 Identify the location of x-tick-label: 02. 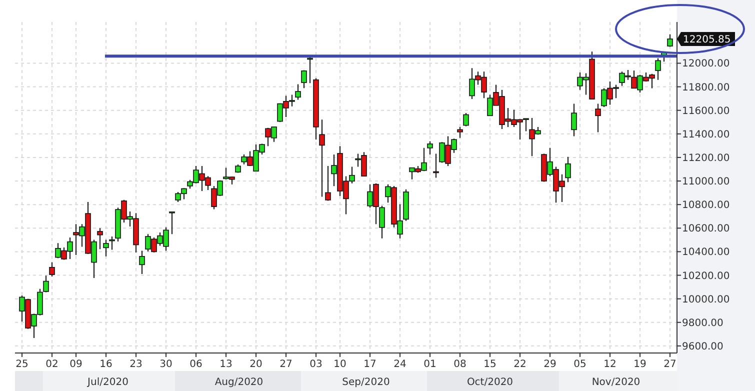
(52, 364).